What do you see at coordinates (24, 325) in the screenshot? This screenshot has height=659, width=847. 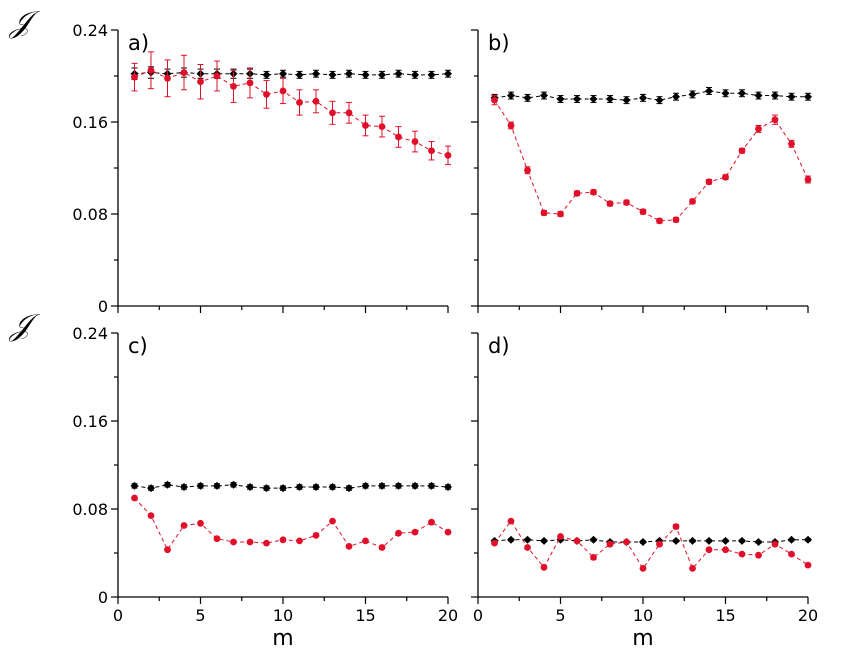 I see `y-axis-label: 𝒥` at bounding box center [24, 325].